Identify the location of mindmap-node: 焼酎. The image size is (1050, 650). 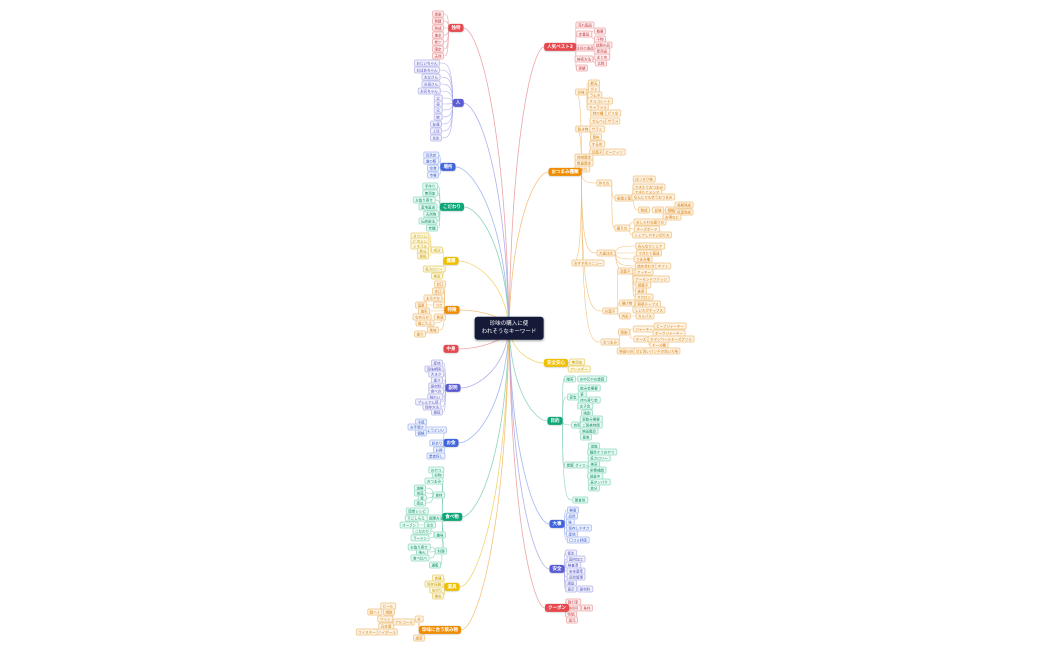
(389, 612).